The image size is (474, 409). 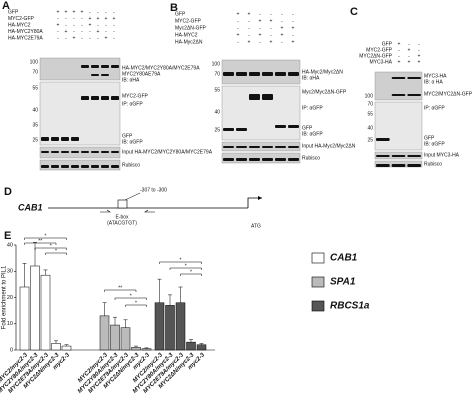 I want to click on blot-label: IP: αGFP, so click(x=434, y=108).